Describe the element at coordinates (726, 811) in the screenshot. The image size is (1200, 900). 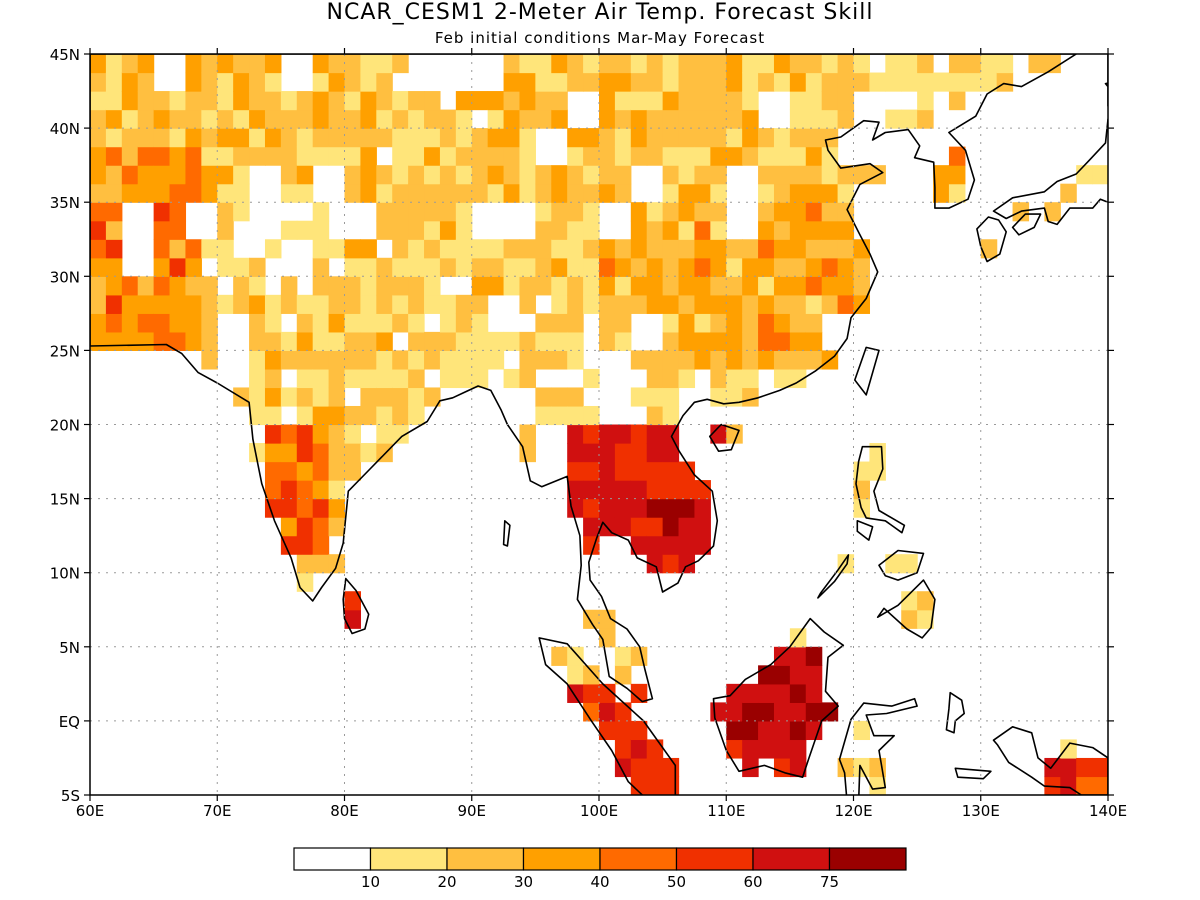
I see `x-tick-label: 110E` at that location.